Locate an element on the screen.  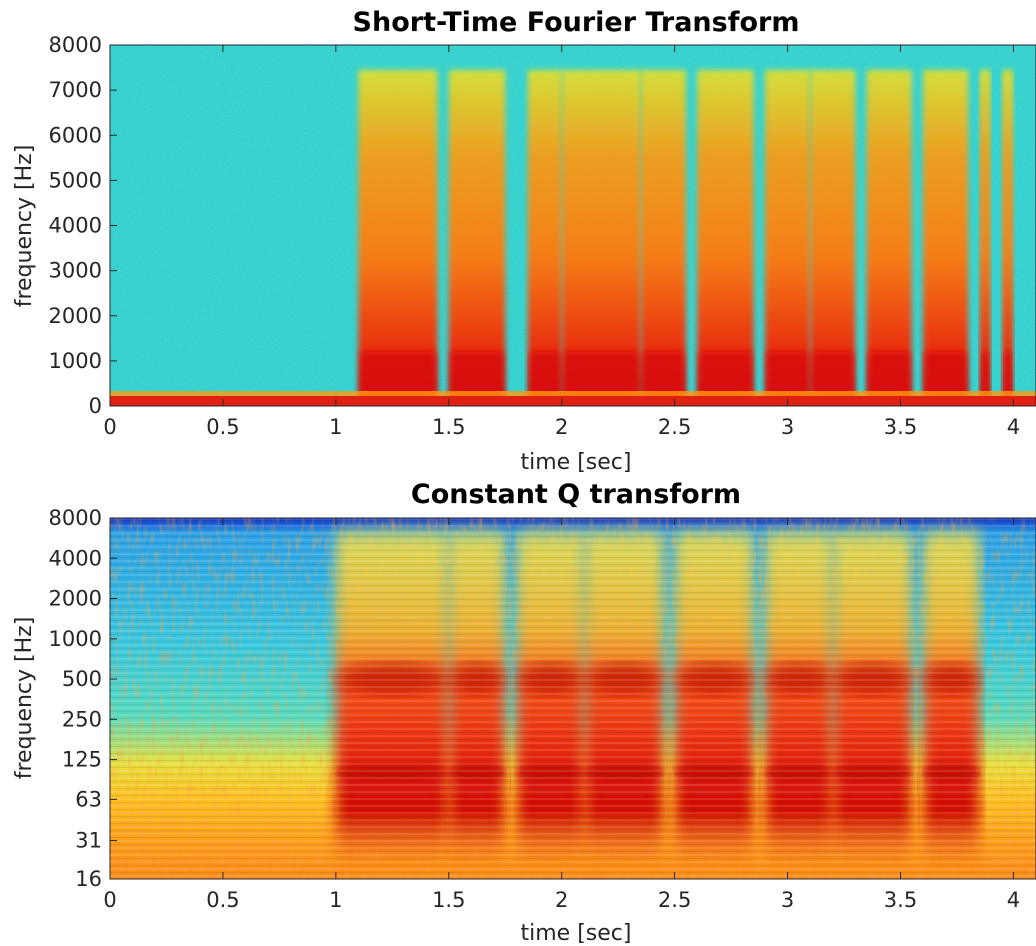
cqt-y-ticks: 16 31 63 125 250 500 1000 2000 4000 8000 is located at coordinates (83, 698).